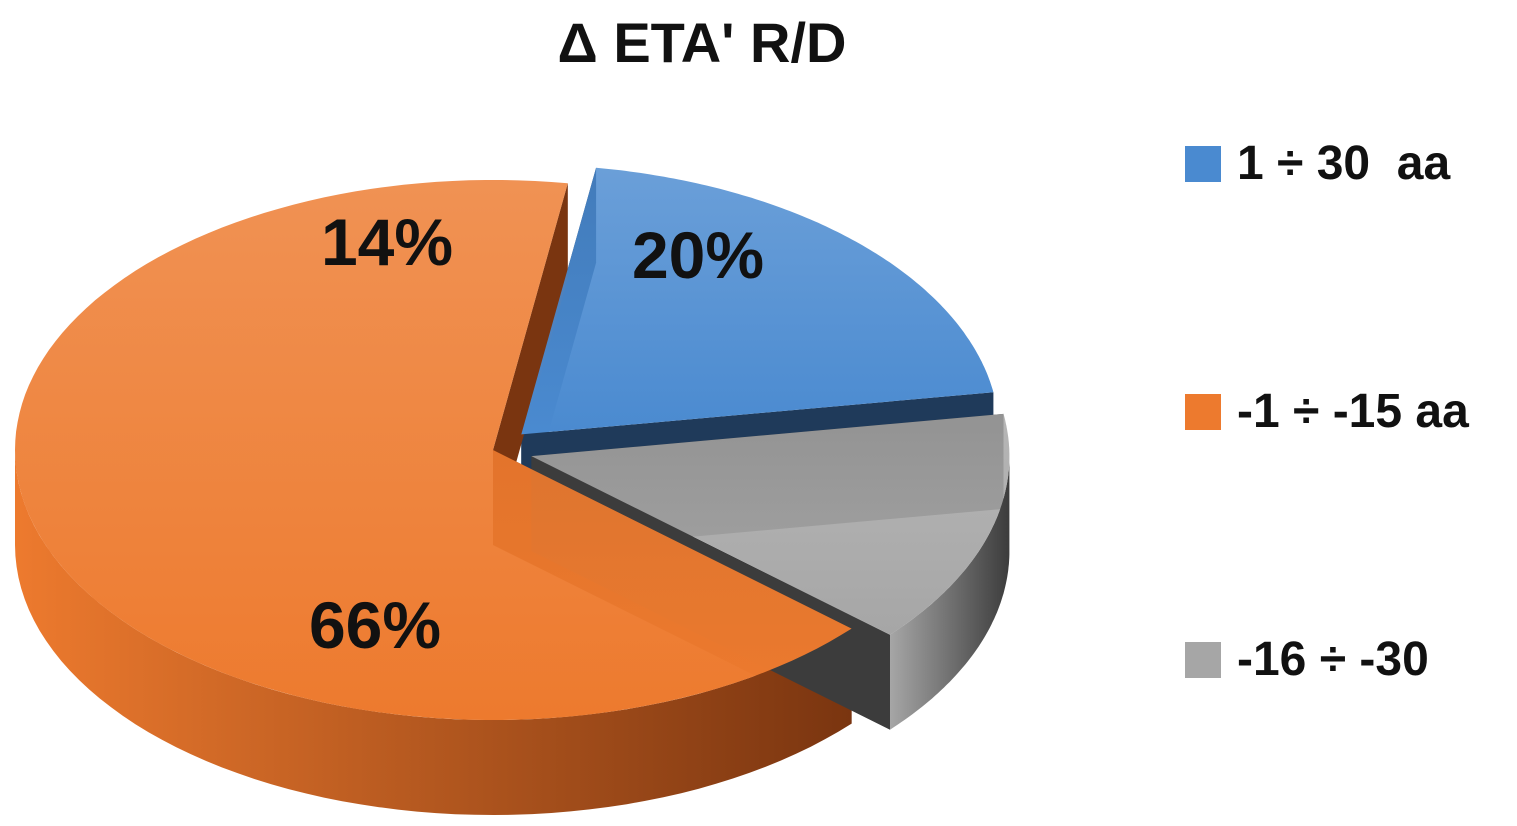  What do you see at coordinates (702, 42) in the screenshot?
I see `chart-title: Δ ETA' R/D` at bounding box center [702, 42].